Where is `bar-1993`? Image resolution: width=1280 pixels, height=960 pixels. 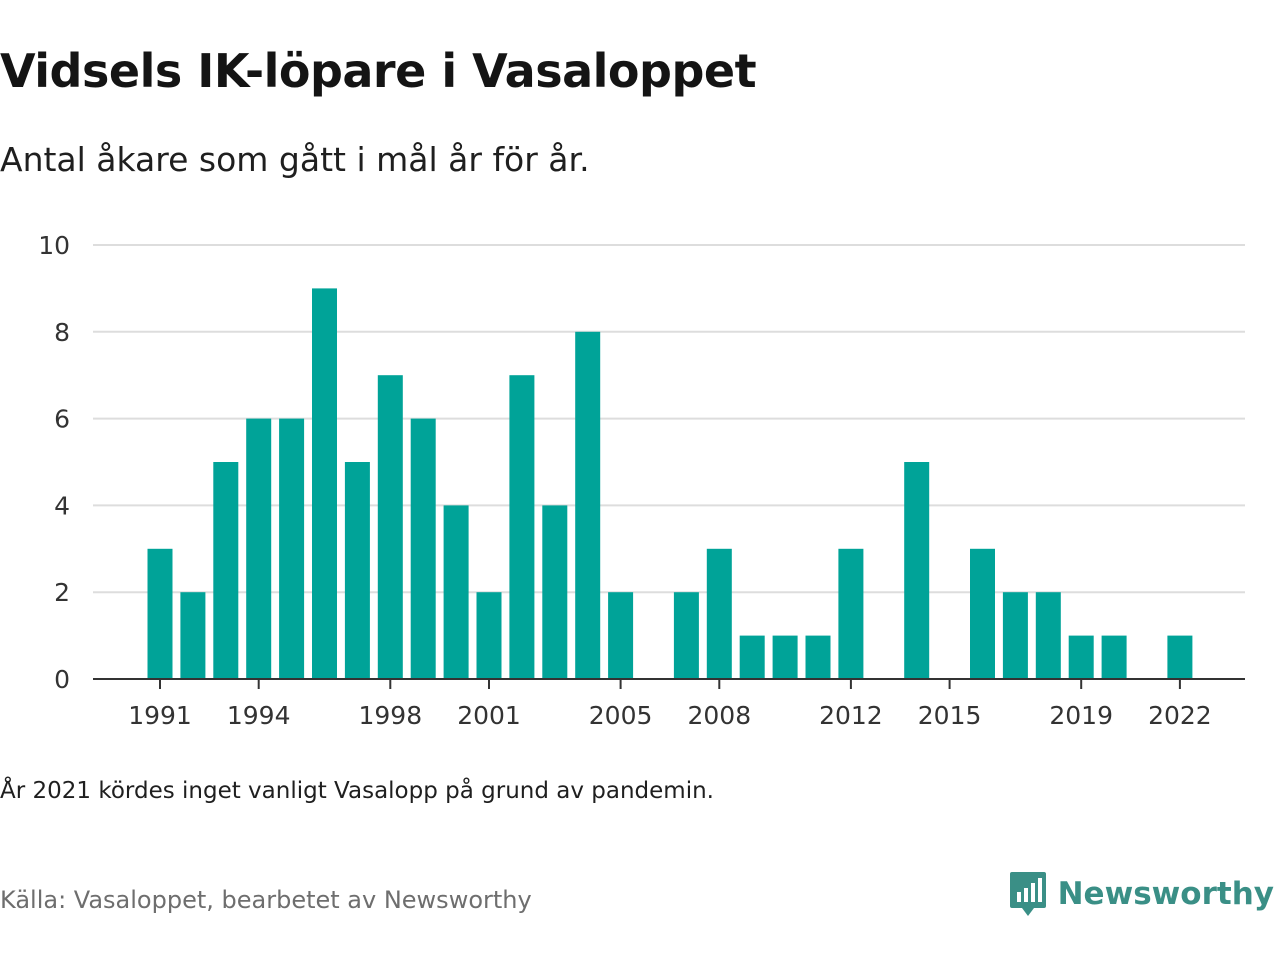
bar-1993 is located at coordinates (226, 570).